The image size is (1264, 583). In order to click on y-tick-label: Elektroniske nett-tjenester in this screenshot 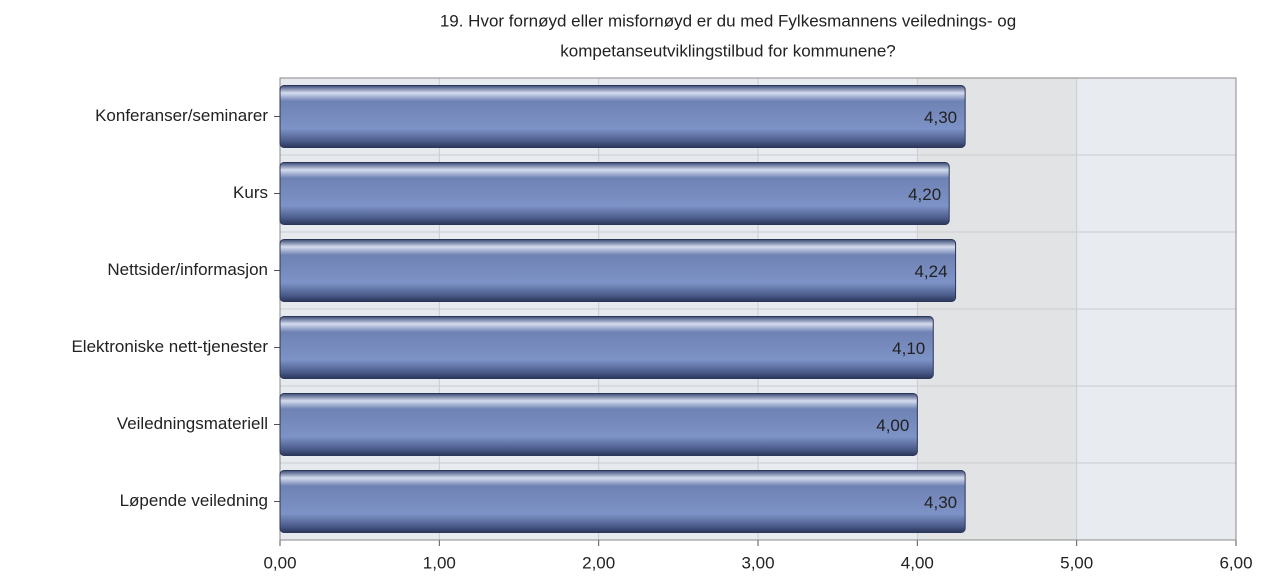, I will do `click(169, 346)`.